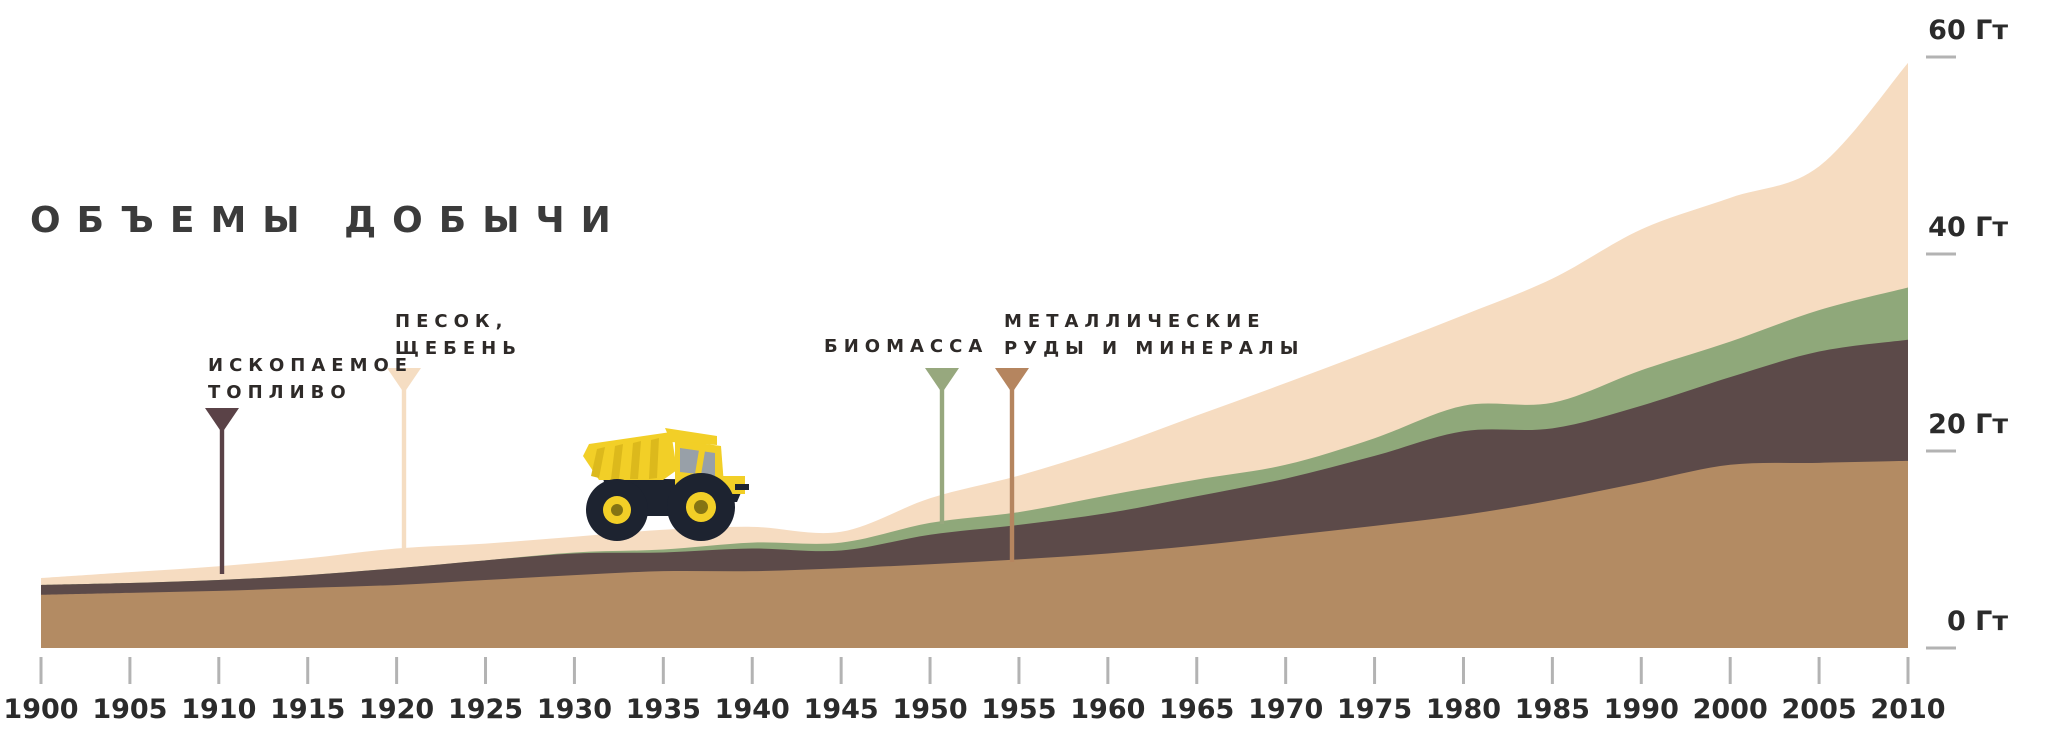 The width and height of the screenshot is (2048, 751). Describe the element at coordinates (752, 709) in the screenshot. I see `x-axis-label-1940: 1940` at that location.